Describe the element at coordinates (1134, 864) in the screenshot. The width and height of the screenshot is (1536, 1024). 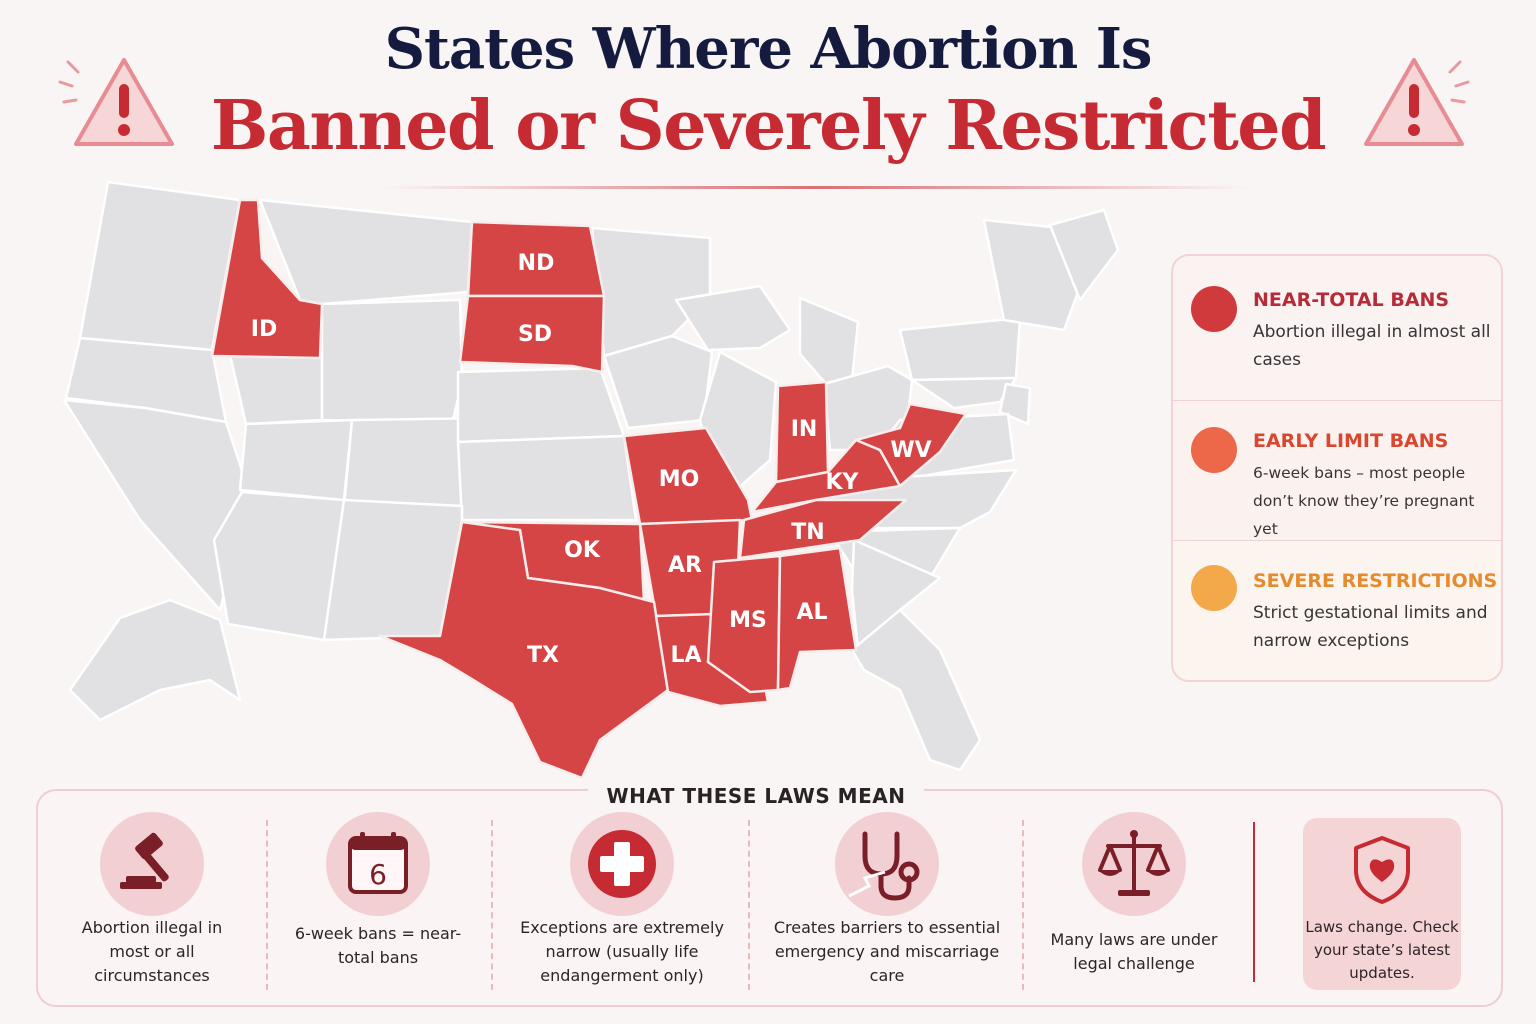
I see `scales-icon` at that location.